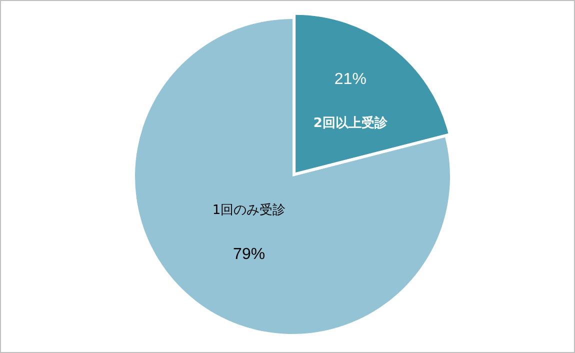 The height and width of the screenshot is (353, 575). What do you see at coordinates (249, 254) in the screenshot?
I see `data-label: 79%` at bounding box center [249, 254].